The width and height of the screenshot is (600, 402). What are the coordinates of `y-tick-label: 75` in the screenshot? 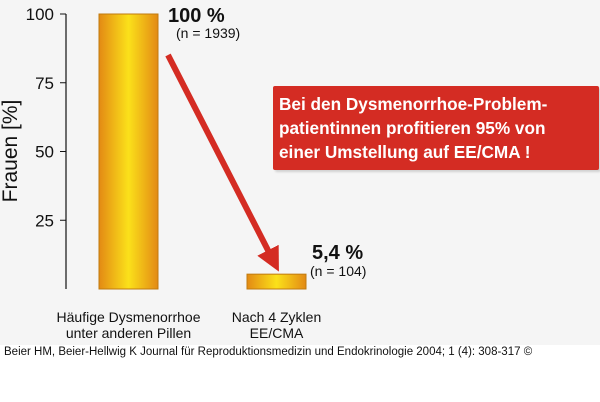 It's located at (44, 83).